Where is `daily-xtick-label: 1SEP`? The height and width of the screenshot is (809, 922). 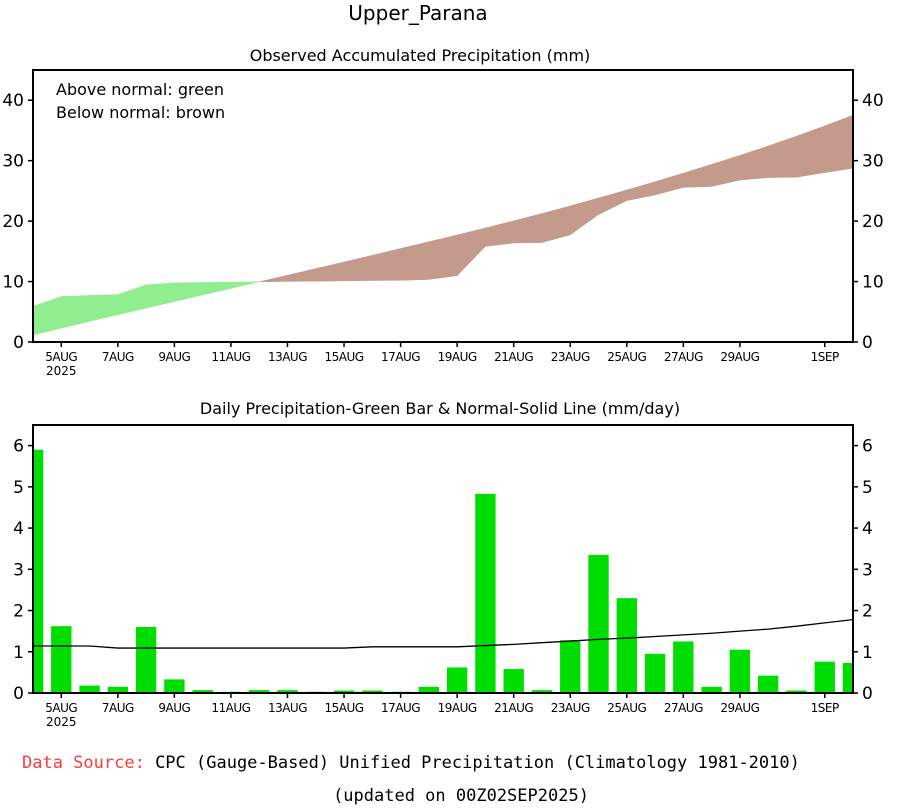 daily-xtick-label: 1SEP is located at coordinates (825, 708).